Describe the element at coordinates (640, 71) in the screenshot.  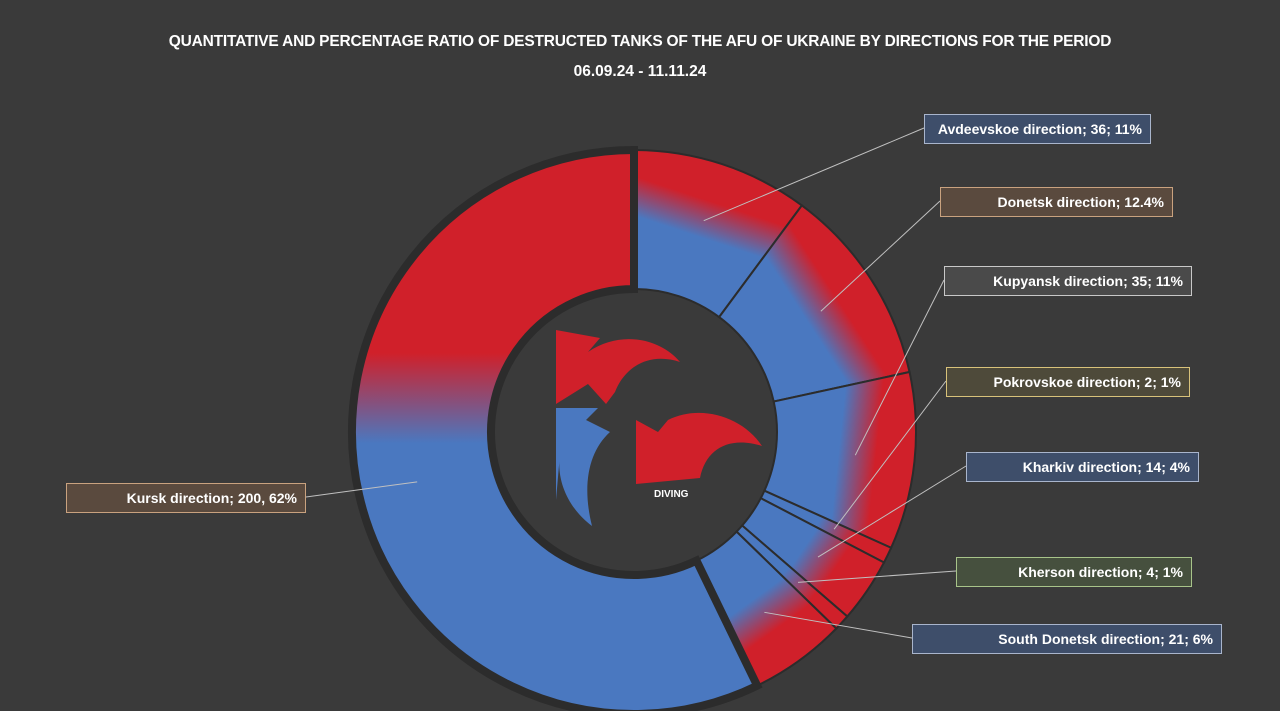
I see `chart-subtitle-period: 06.09.24 - 11.11.24` at that location.